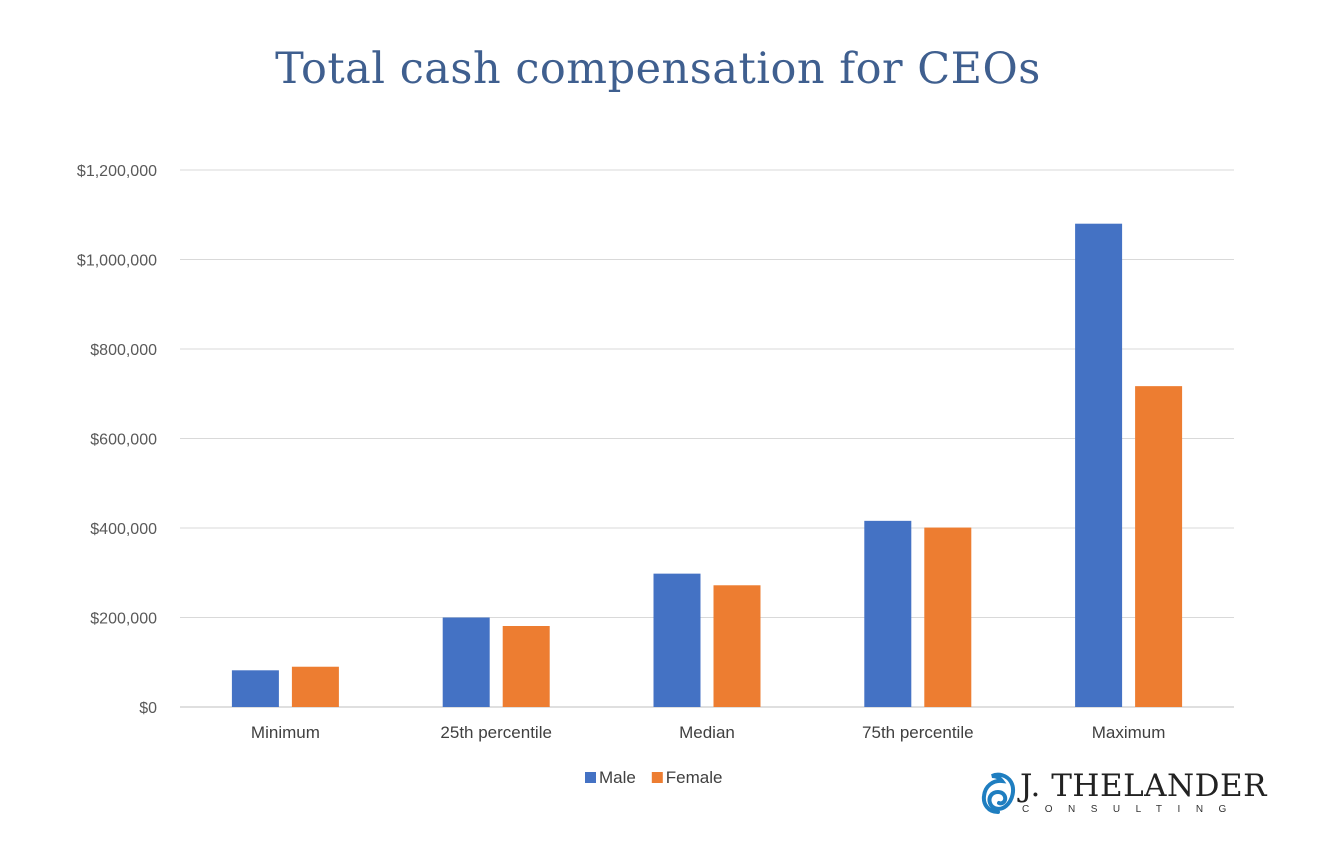 Image resolution: width=1340 pixels, height=862 pixels. What do you see at coordinates (998, 793) in the screenshot?
I see `spiral-logo-icon` at bounding box center [998, 793].